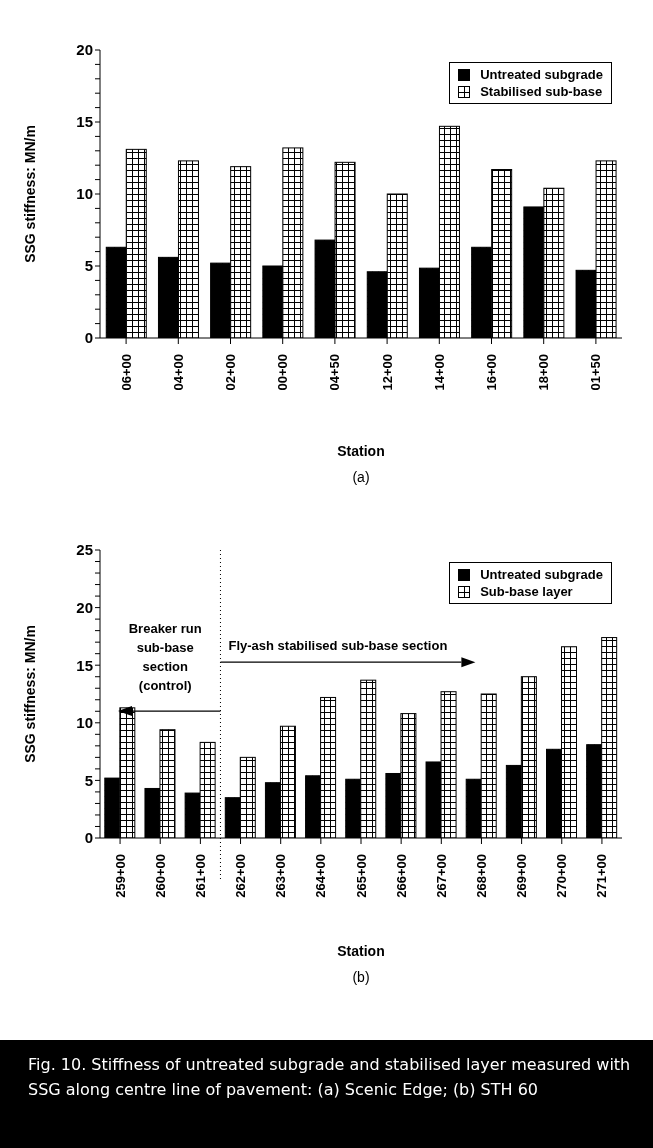 Image resolution: width=653 pixels, height=1148 pixels. I want to click on legend-label: Stabilised sub-base, so click(541, 91).